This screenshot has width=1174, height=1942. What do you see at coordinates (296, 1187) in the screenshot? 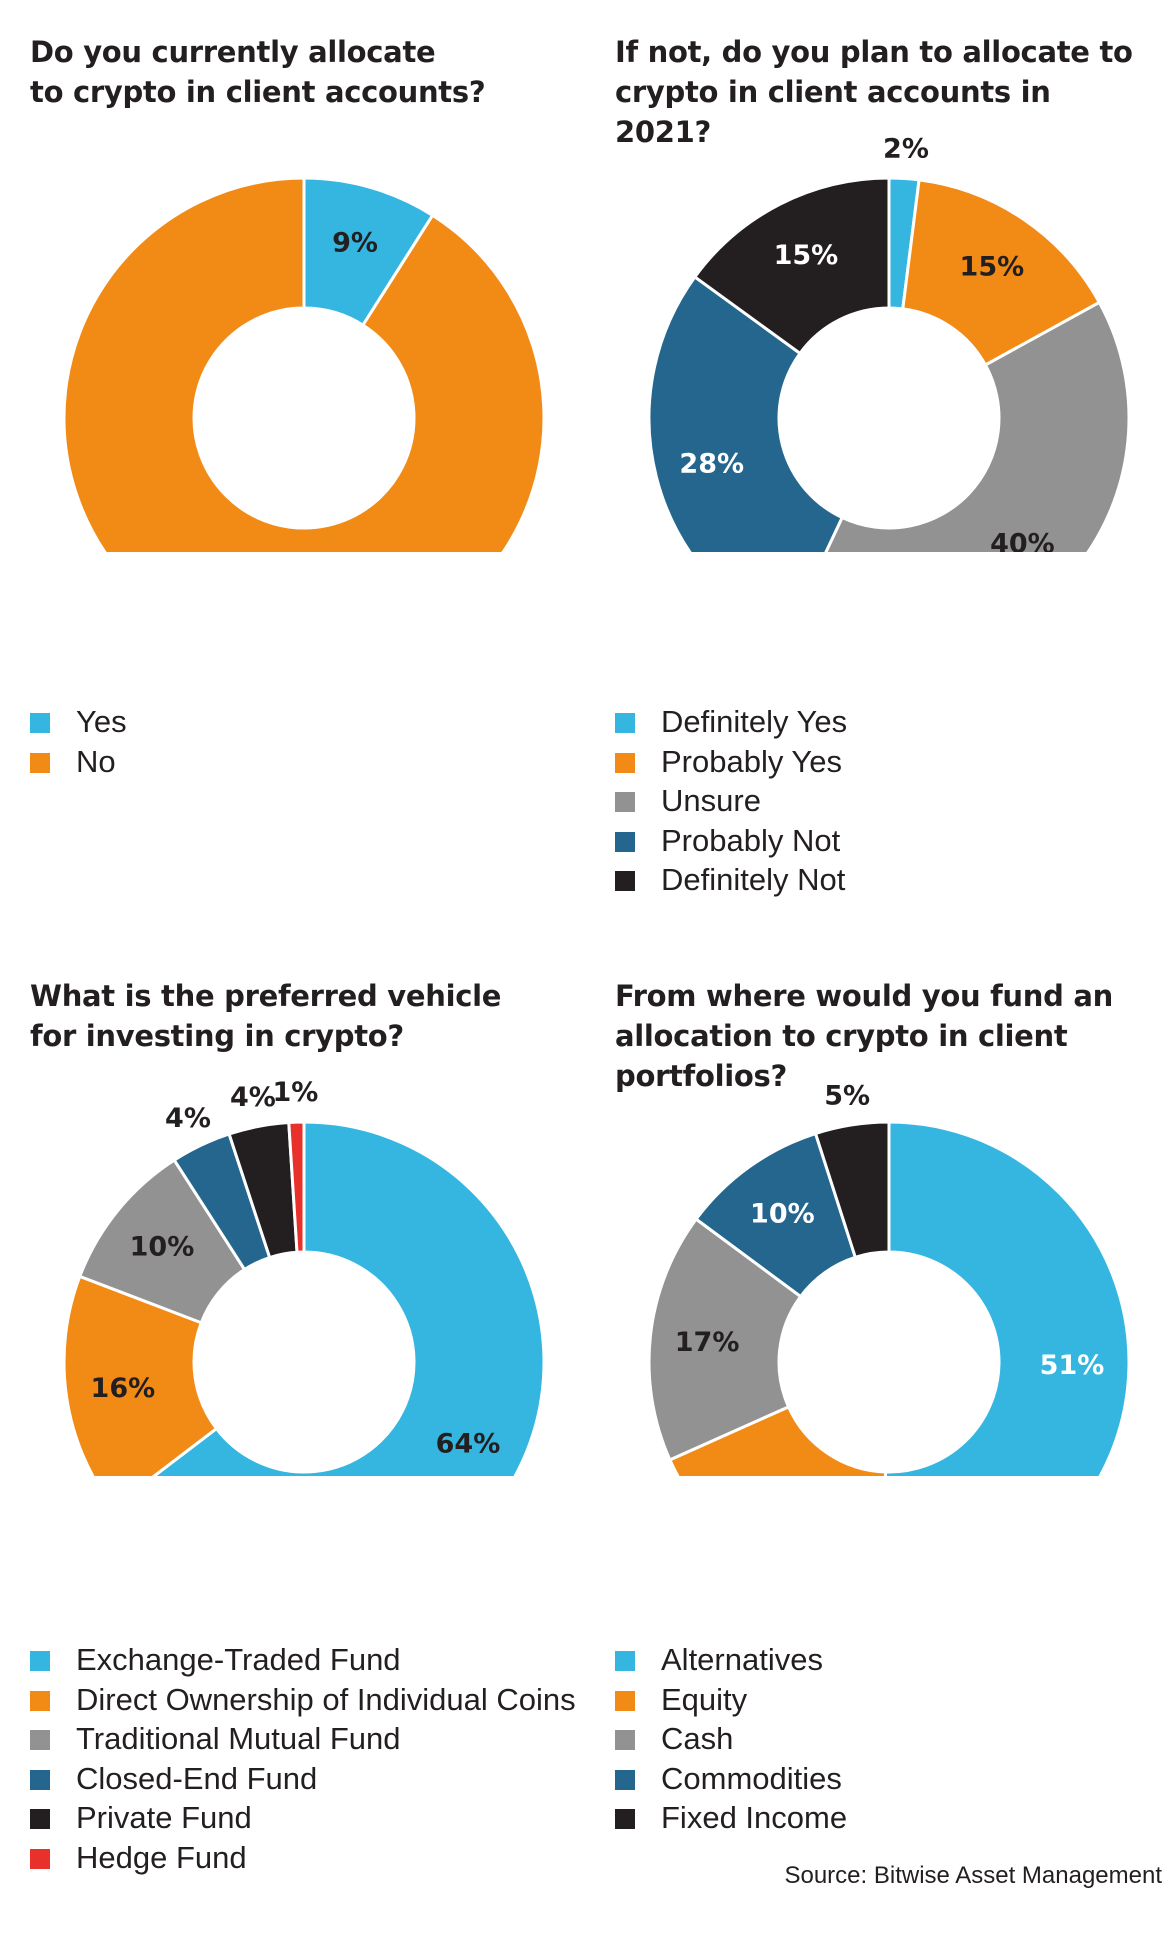
I see `slice-hedge-fund` at bounding box center [296, 1187].